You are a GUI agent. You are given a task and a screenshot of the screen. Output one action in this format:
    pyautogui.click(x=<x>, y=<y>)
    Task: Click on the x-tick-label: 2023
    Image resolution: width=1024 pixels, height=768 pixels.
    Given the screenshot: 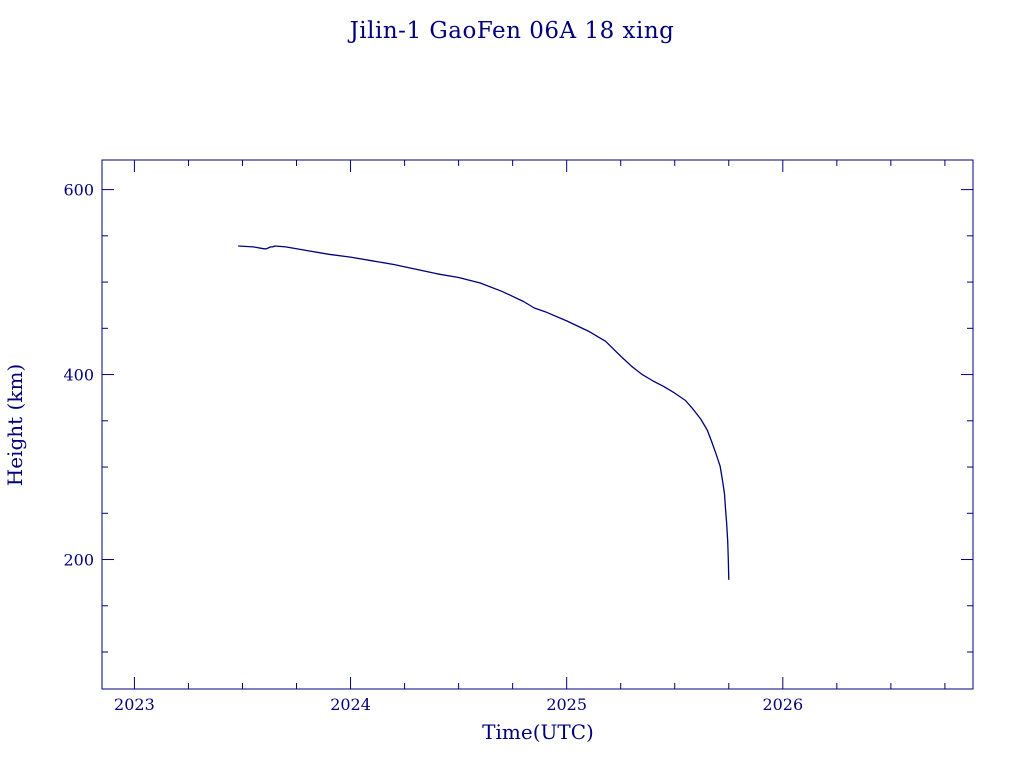 What is the action you would take?
    pyautogui.click(x=134, y=704)
    